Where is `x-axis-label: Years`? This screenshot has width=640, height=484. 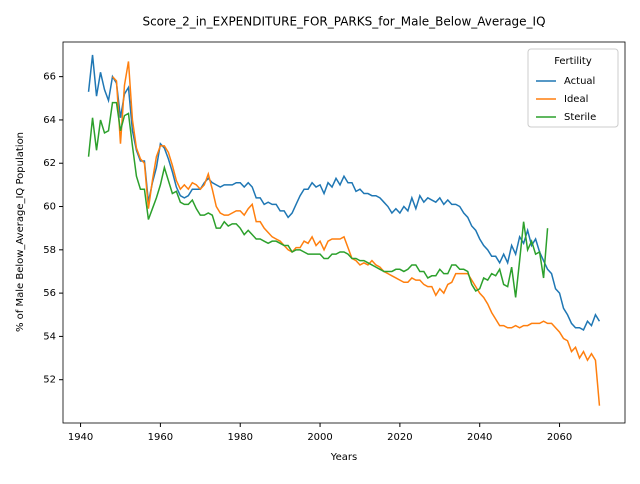 x-axis-label: Years is located at coordinates (343, 457).